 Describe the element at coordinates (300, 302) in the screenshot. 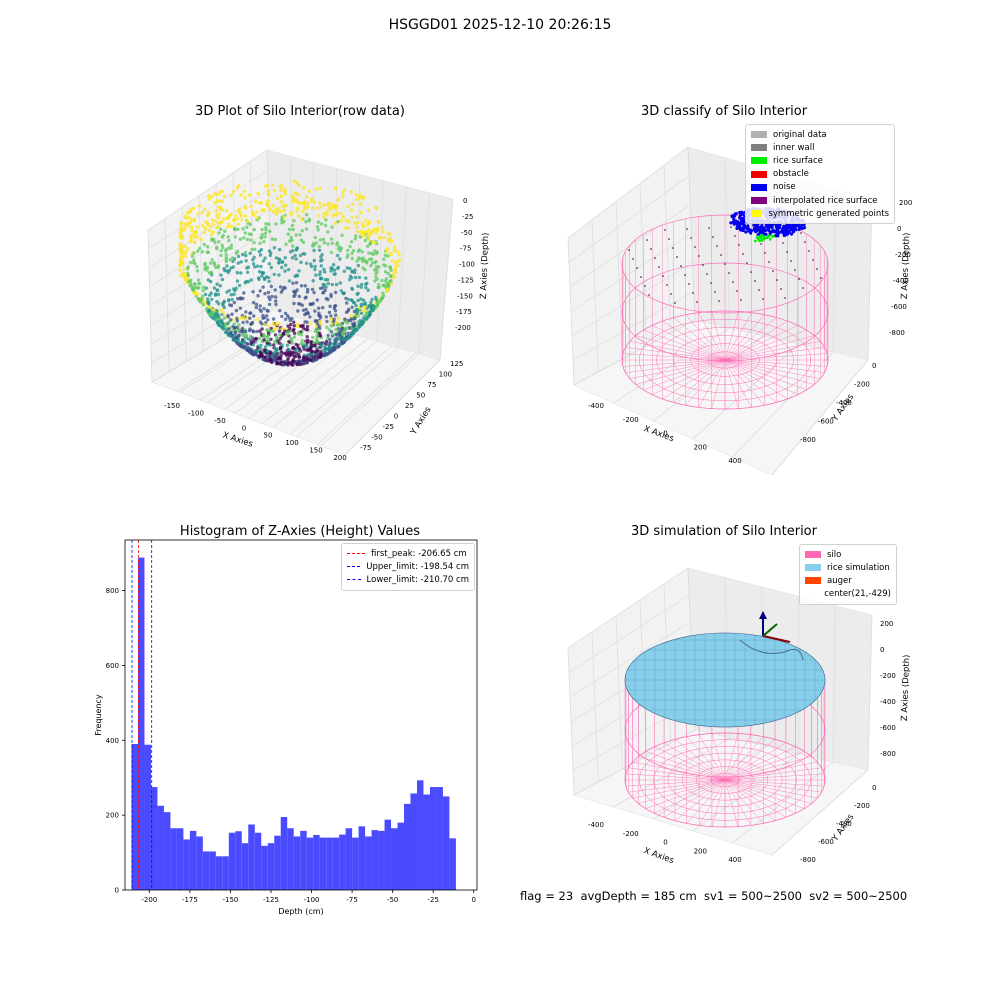

I see `raw-axes-box` at that location.